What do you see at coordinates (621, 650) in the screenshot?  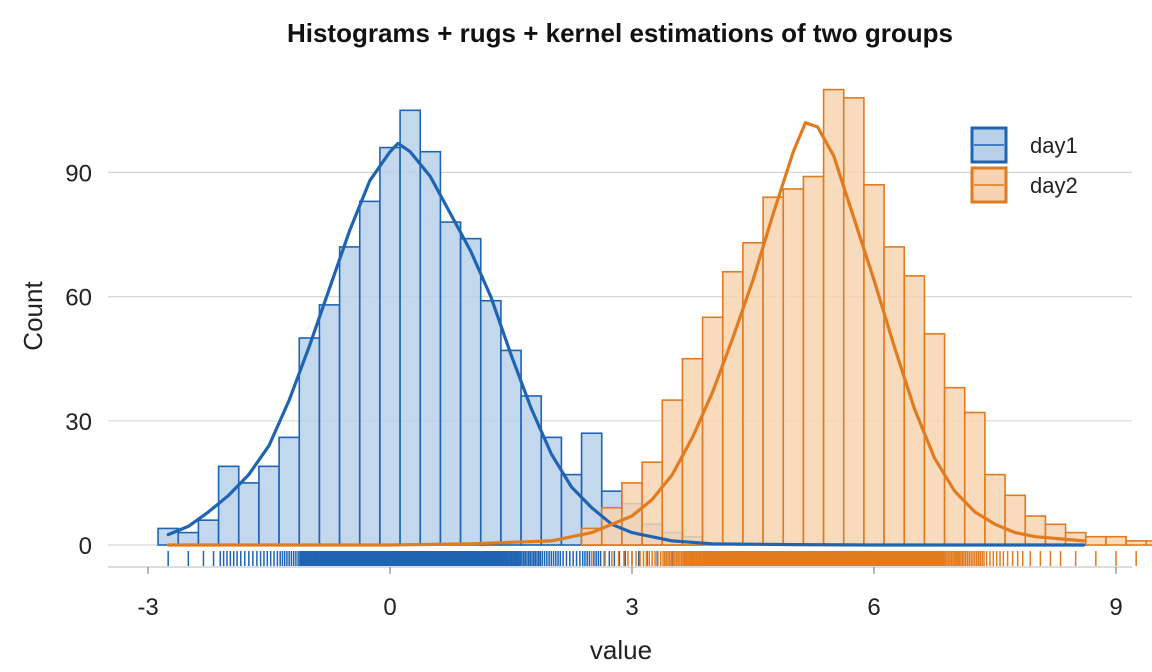 I see `x-axis-label: value` at bounding box center [621, 650].